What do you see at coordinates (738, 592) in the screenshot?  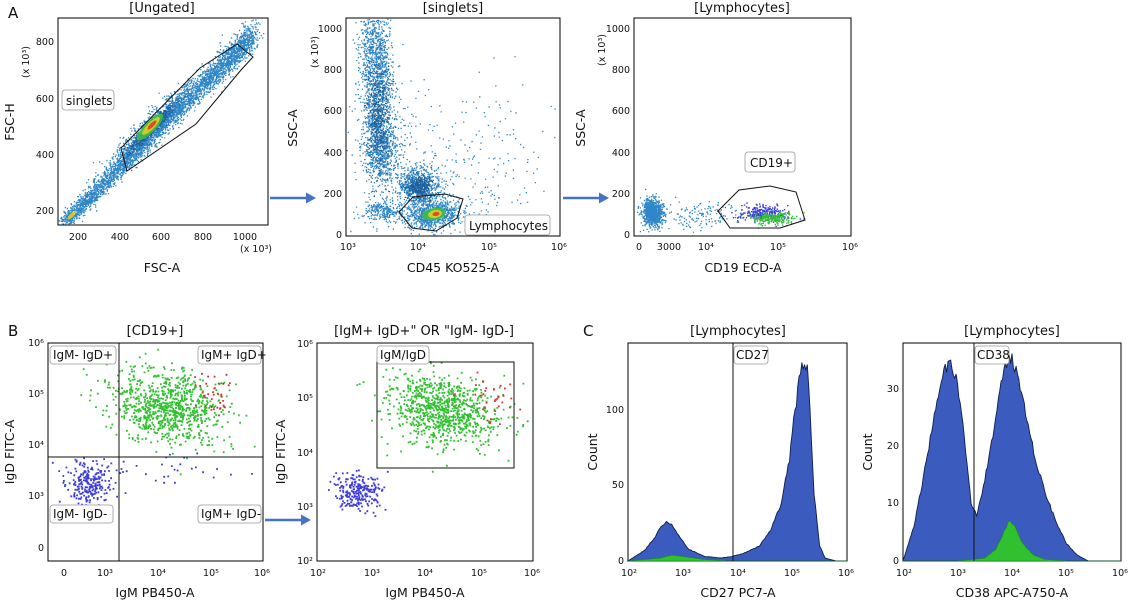 I see `x-axis-label: CD27 PC7-A` at bounding box center [738, 592].